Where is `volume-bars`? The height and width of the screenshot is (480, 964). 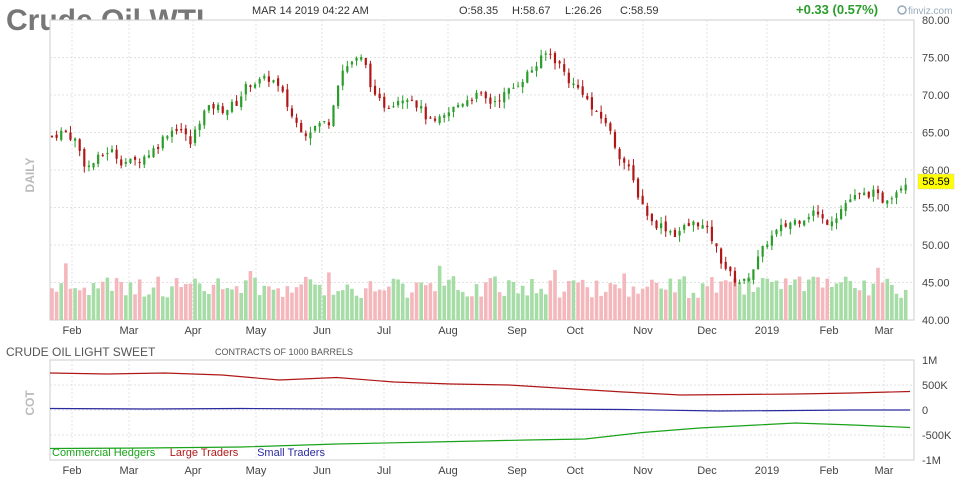
volume-bars is located at coordinates (479, 291).